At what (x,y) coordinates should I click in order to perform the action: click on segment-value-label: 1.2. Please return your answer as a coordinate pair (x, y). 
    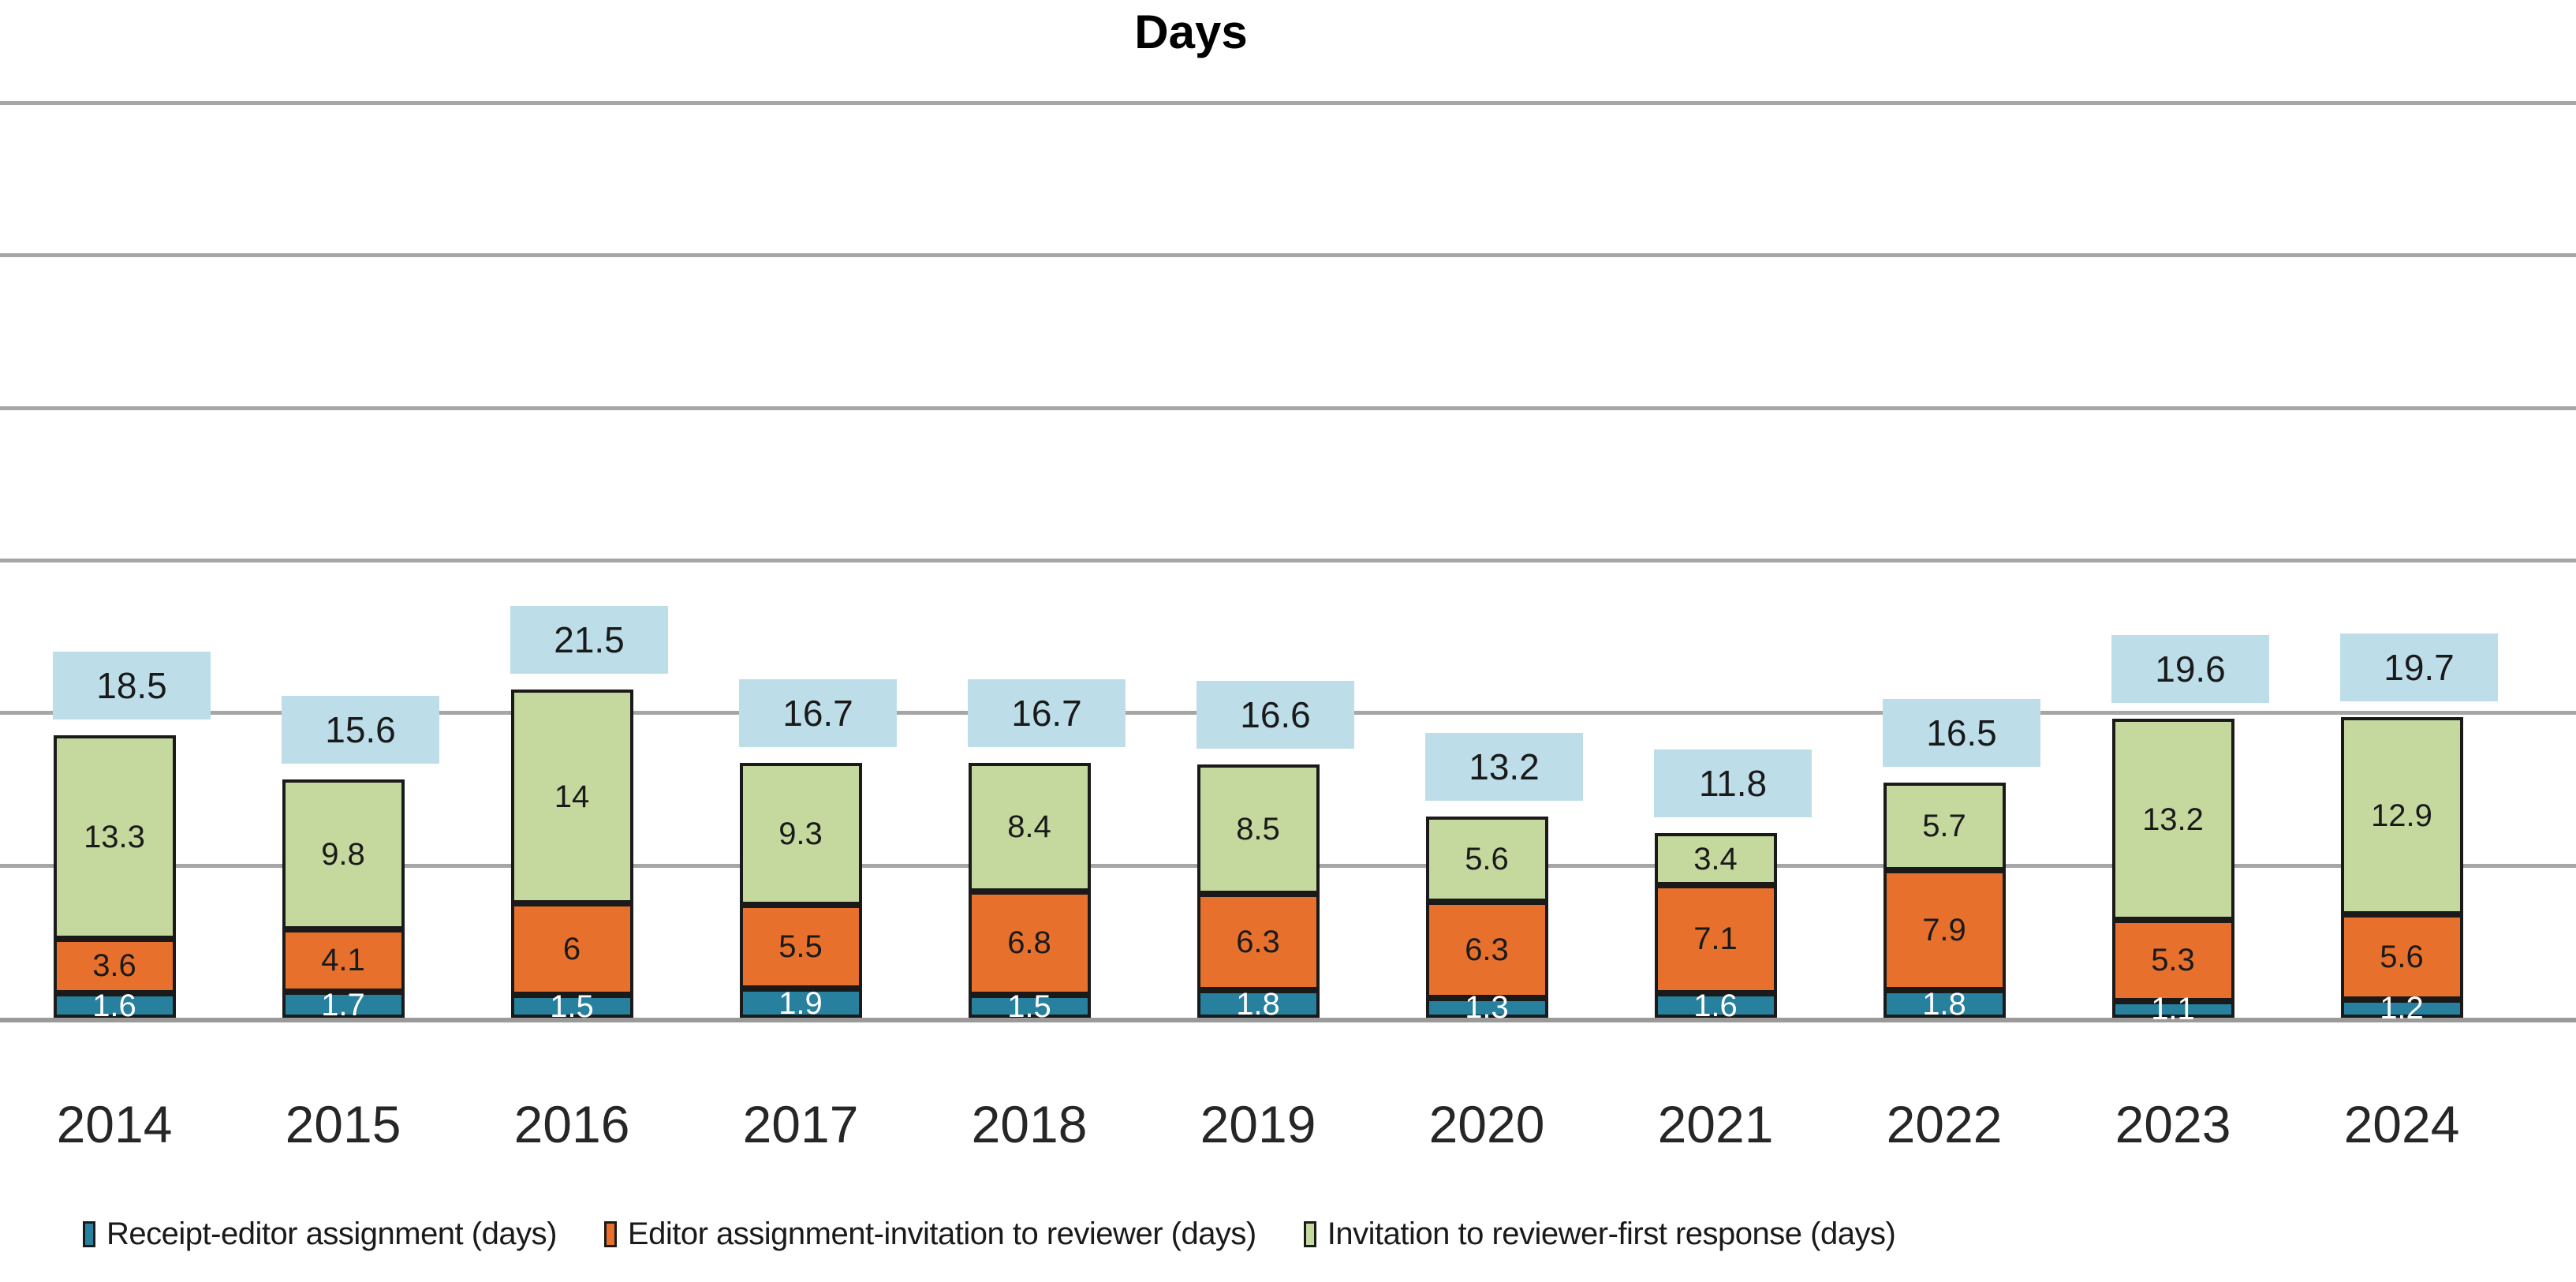
    Looking at the image, I should click on (2402, 1009).